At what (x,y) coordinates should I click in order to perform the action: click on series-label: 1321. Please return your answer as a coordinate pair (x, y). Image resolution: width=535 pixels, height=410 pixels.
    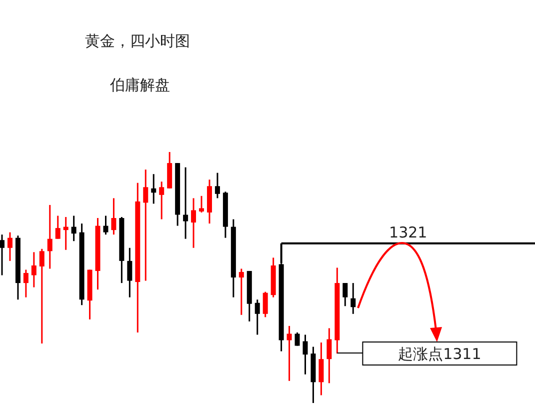
    Looking at the image, I should click on (408, 232).